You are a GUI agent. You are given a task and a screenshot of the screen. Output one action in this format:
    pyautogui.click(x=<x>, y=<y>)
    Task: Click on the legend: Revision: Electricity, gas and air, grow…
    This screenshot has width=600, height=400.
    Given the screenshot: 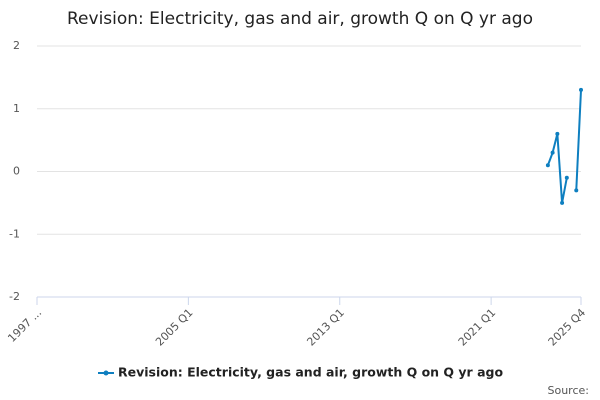 What is the action you would take?
    pyautogui.click(x=300, y=372)
    